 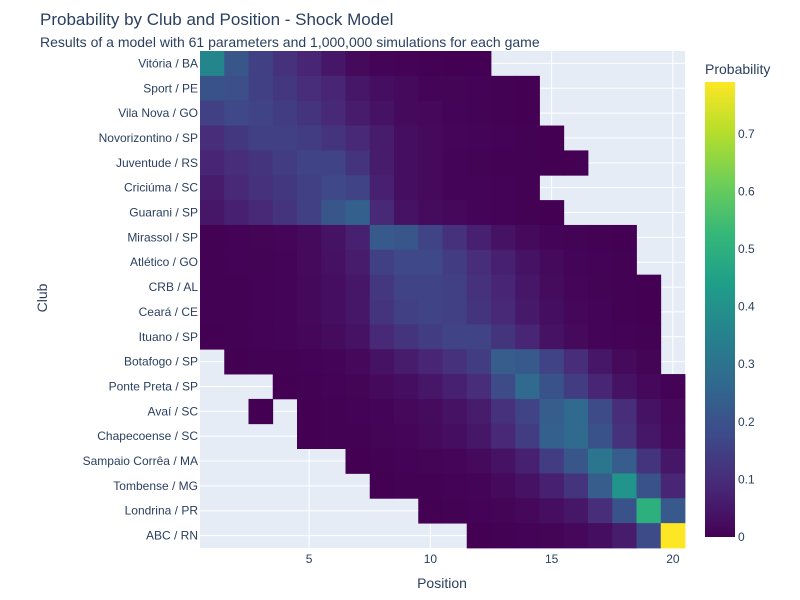 What do you see at coordinates (746, 335) in the screenshot?
I see `colorbar-tick-labels: 0 0.1 0.2 0.3 0.4 0.5 0.6 0.7` at bounding box center [746, 335].